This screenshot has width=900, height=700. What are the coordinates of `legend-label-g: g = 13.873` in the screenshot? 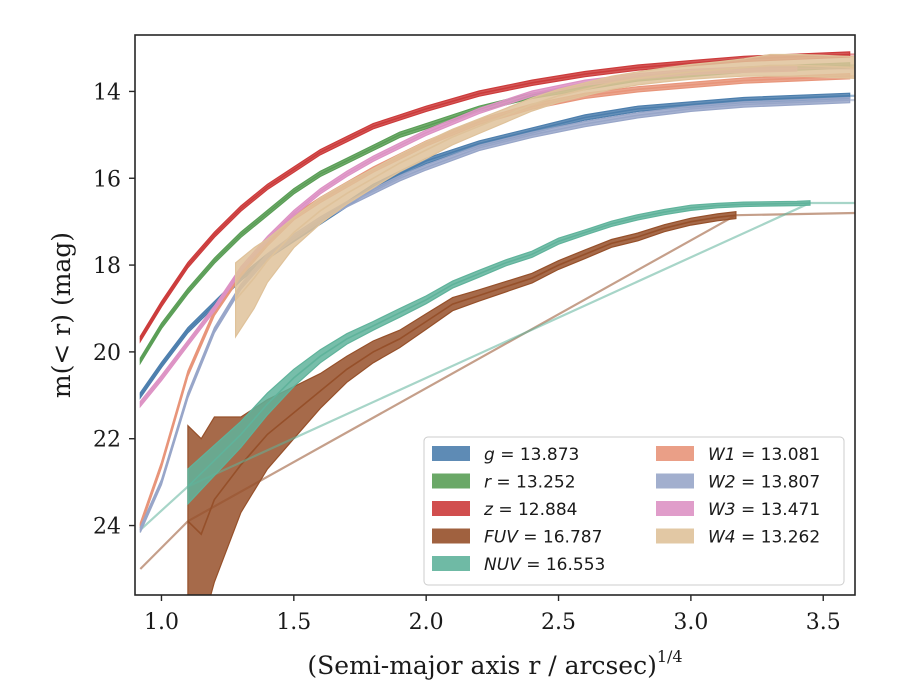 It's located at (531, 455).